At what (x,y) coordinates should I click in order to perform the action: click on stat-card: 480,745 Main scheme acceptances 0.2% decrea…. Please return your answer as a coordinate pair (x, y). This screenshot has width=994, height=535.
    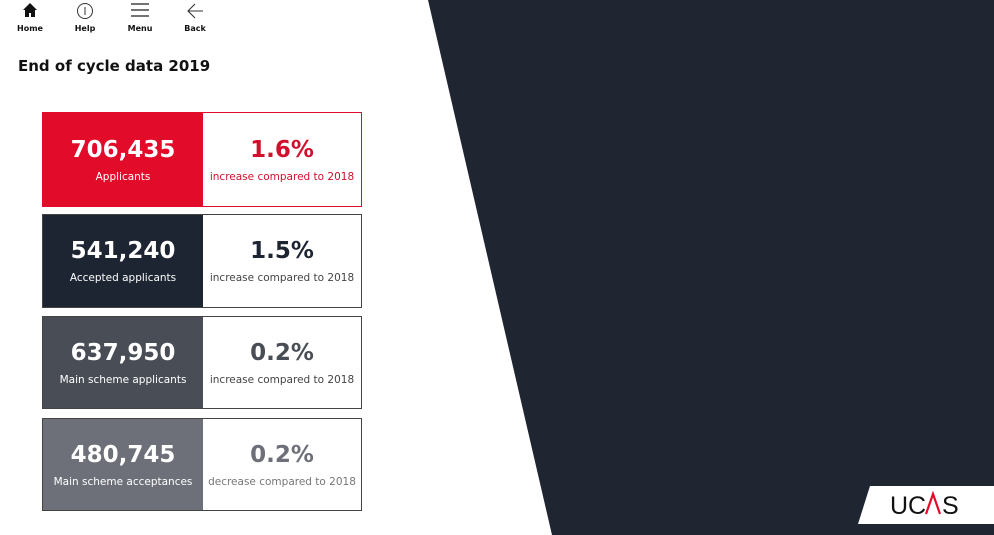
    Looking at the image, I should click on (202, 464).